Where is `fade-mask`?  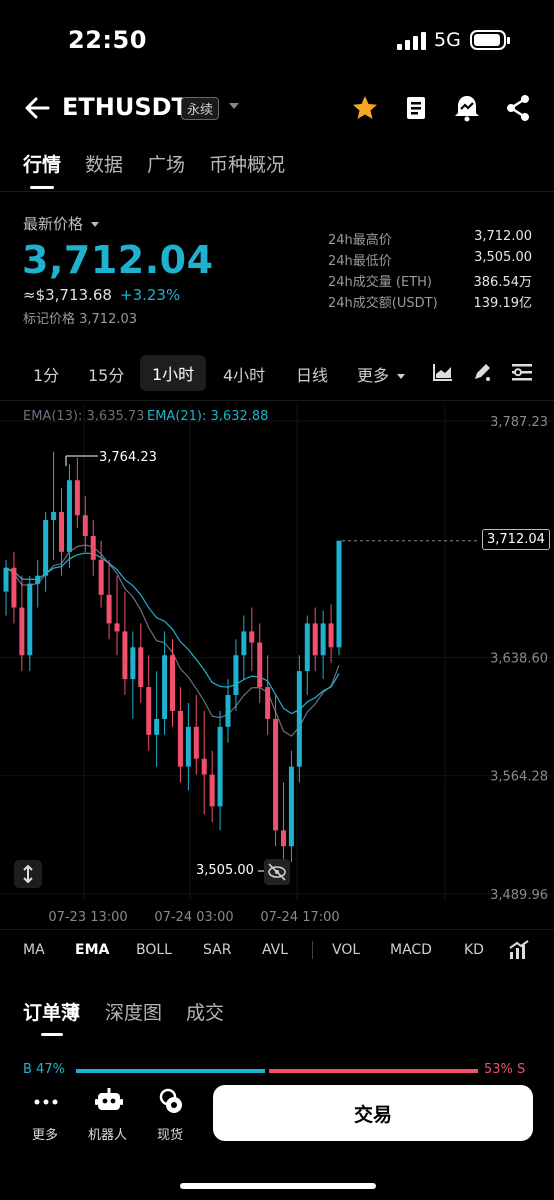 fade-mask is located at coordinates (520, 950).